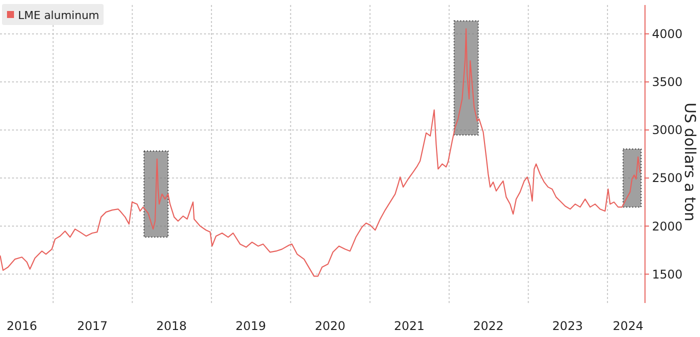 The image size is (700, 337). What do you see at coordinates (567, 326) in the screenshot?
I see `x-tick-label: 2023` at bounding box center [567, 326].